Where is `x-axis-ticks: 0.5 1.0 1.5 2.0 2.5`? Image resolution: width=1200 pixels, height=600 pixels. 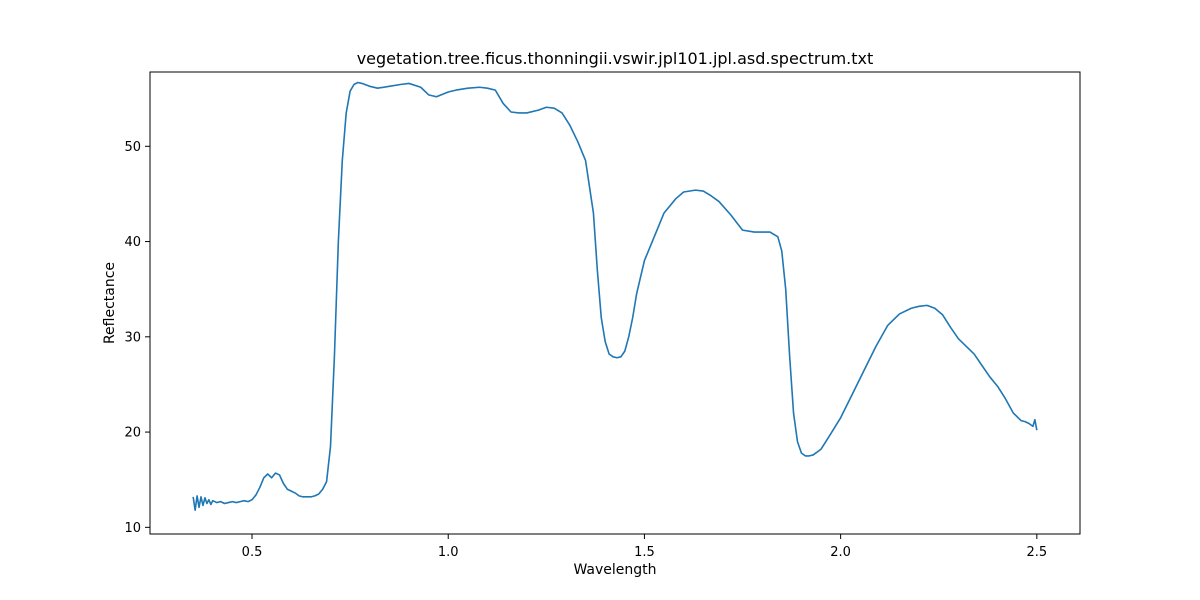 x-axis-ticks: 0.5 1.0 1.5 2.0 2.5 is located at coordinates (644, 547).